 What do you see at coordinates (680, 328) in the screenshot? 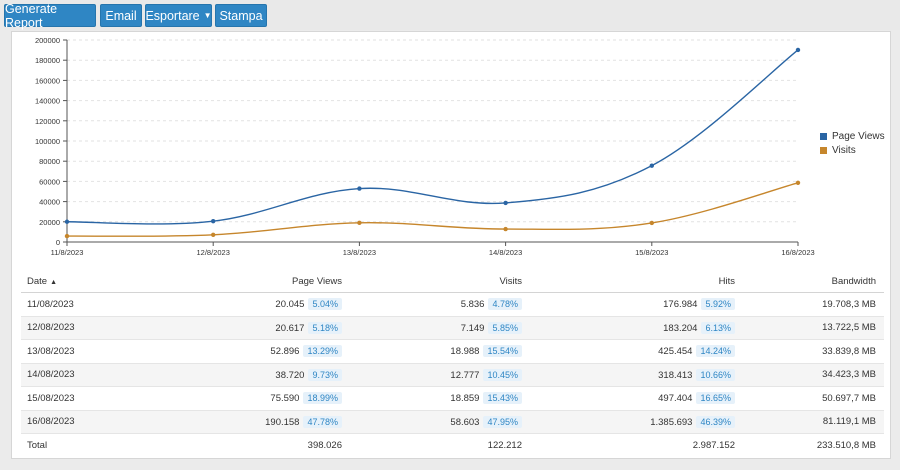
I see `hits-value: 183.204` at bounding box center [680, 328].